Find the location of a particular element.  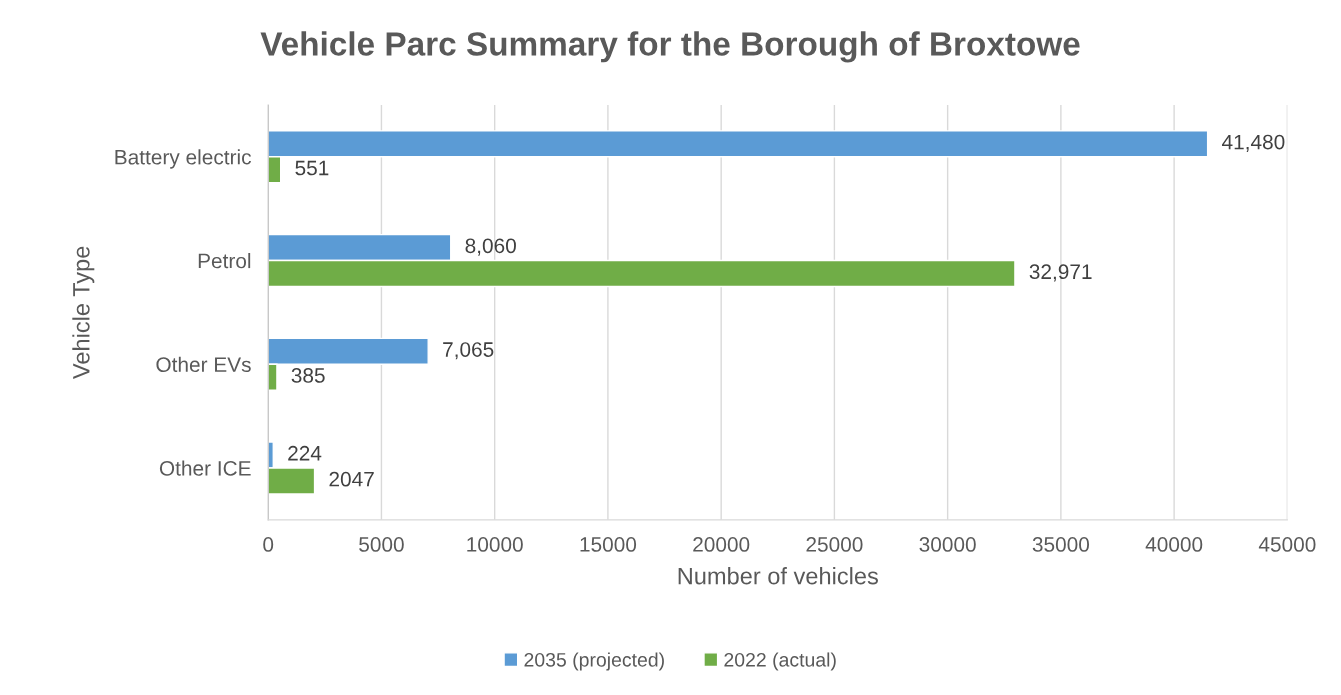

x-tick-label: 10000 is located at coordinates (495, 544).